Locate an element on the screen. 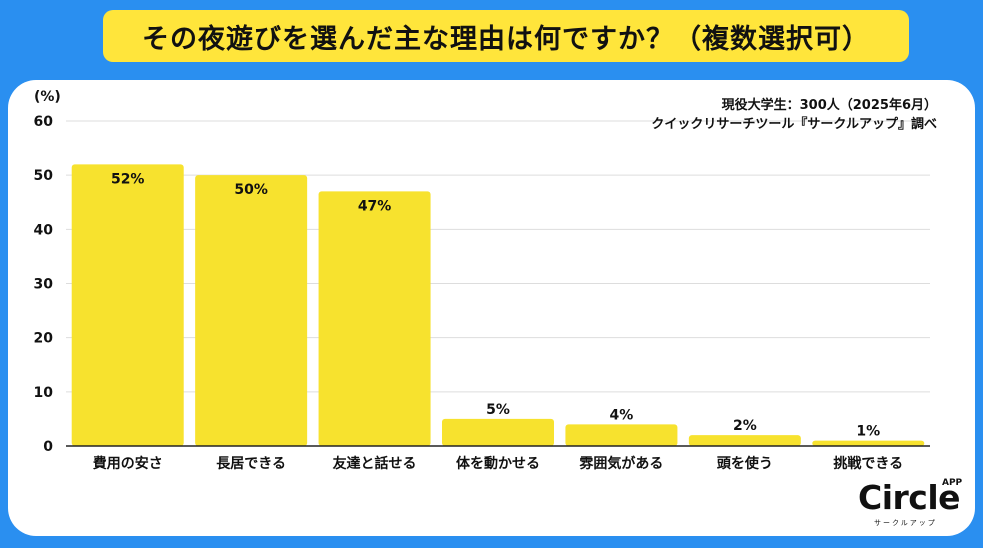 The width and height of the screenshot is (983, 548). data-label: 47% is located at coordinates (375, 206).